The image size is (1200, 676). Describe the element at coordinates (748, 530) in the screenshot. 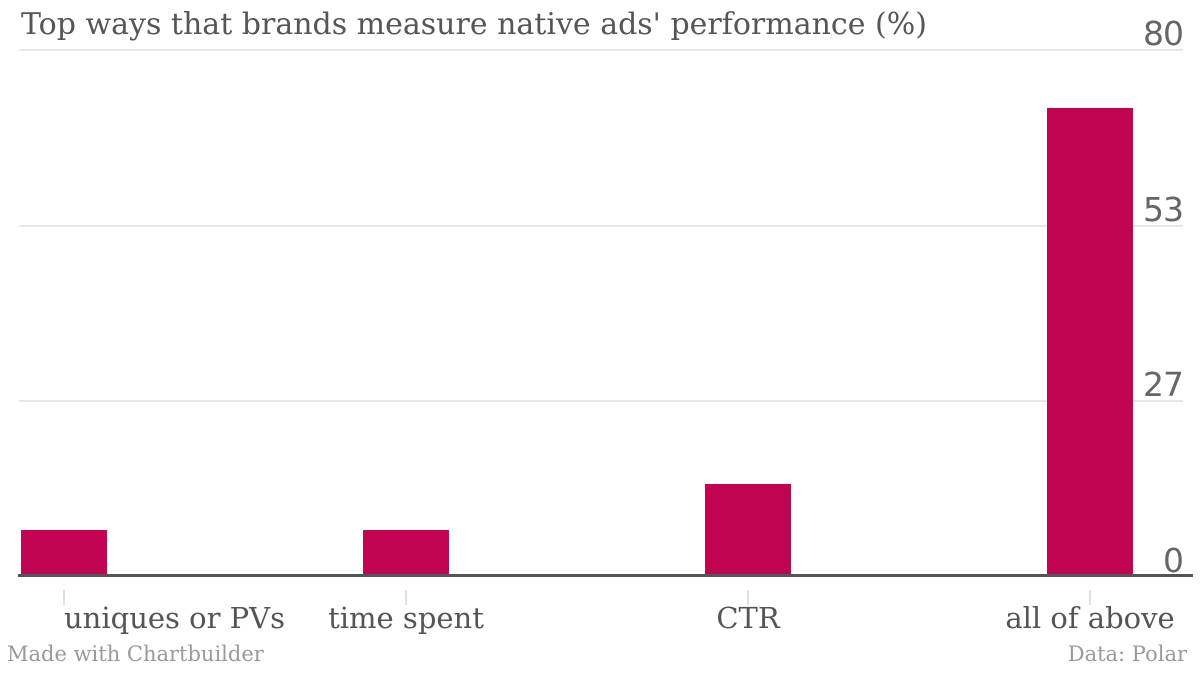

I see `bar-ctr` at that location.